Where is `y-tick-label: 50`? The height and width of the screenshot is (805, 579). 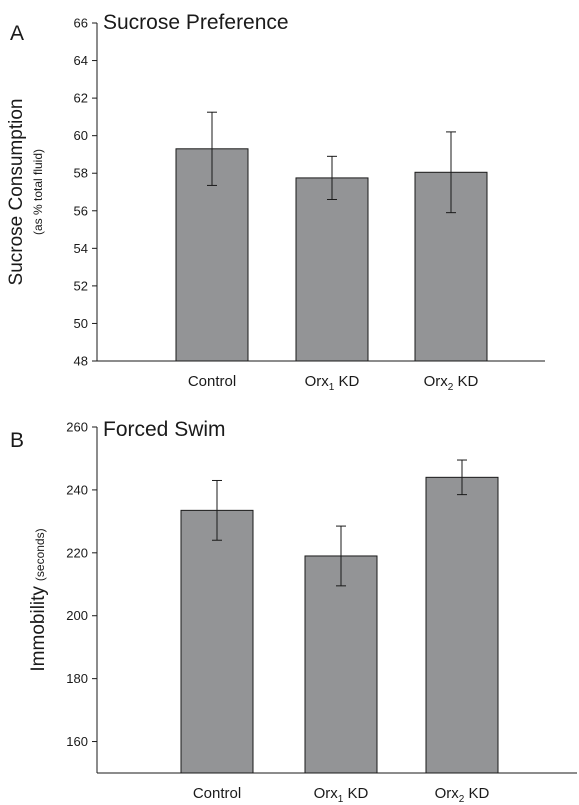
y-tick-label: 50 is located at coordinates (81, 323).